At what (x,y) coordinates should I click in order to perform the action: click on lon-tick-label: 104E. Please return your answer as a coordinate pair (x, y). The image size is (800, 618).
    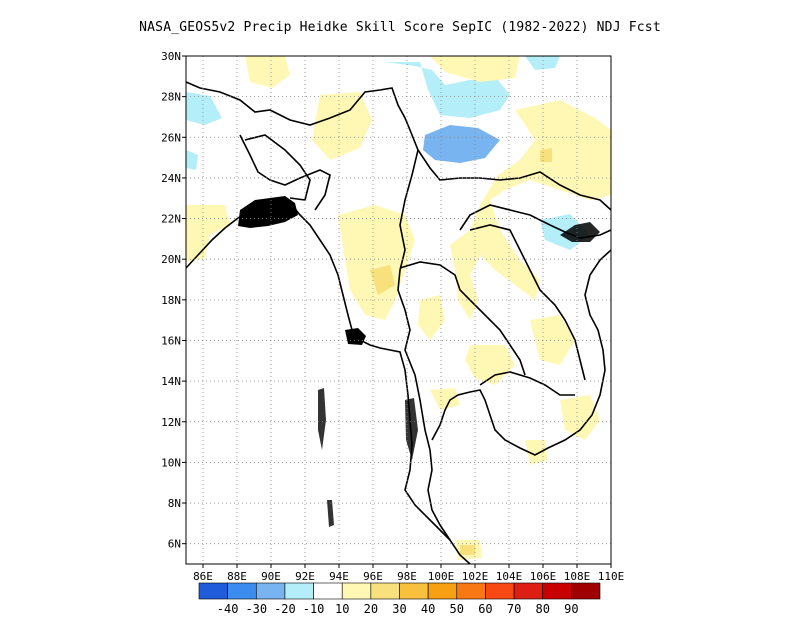
    Looking at the image, I should click on (509, 576).